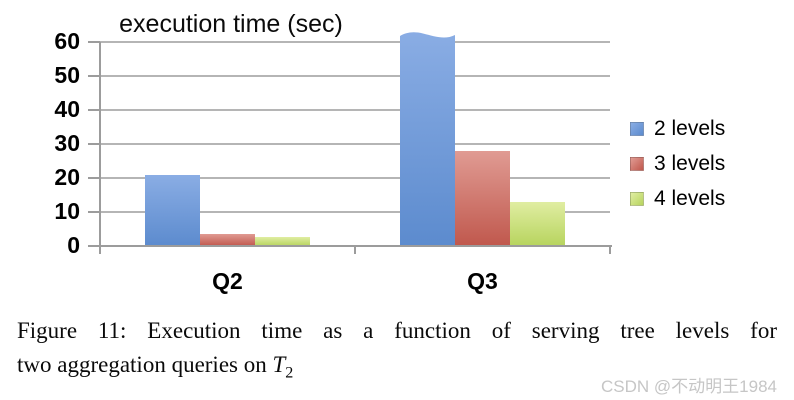  What do you see at coordinates (690, 128) in the screenshot?
I see `legend-label: 2 levels` at bounding box center [690, 128].